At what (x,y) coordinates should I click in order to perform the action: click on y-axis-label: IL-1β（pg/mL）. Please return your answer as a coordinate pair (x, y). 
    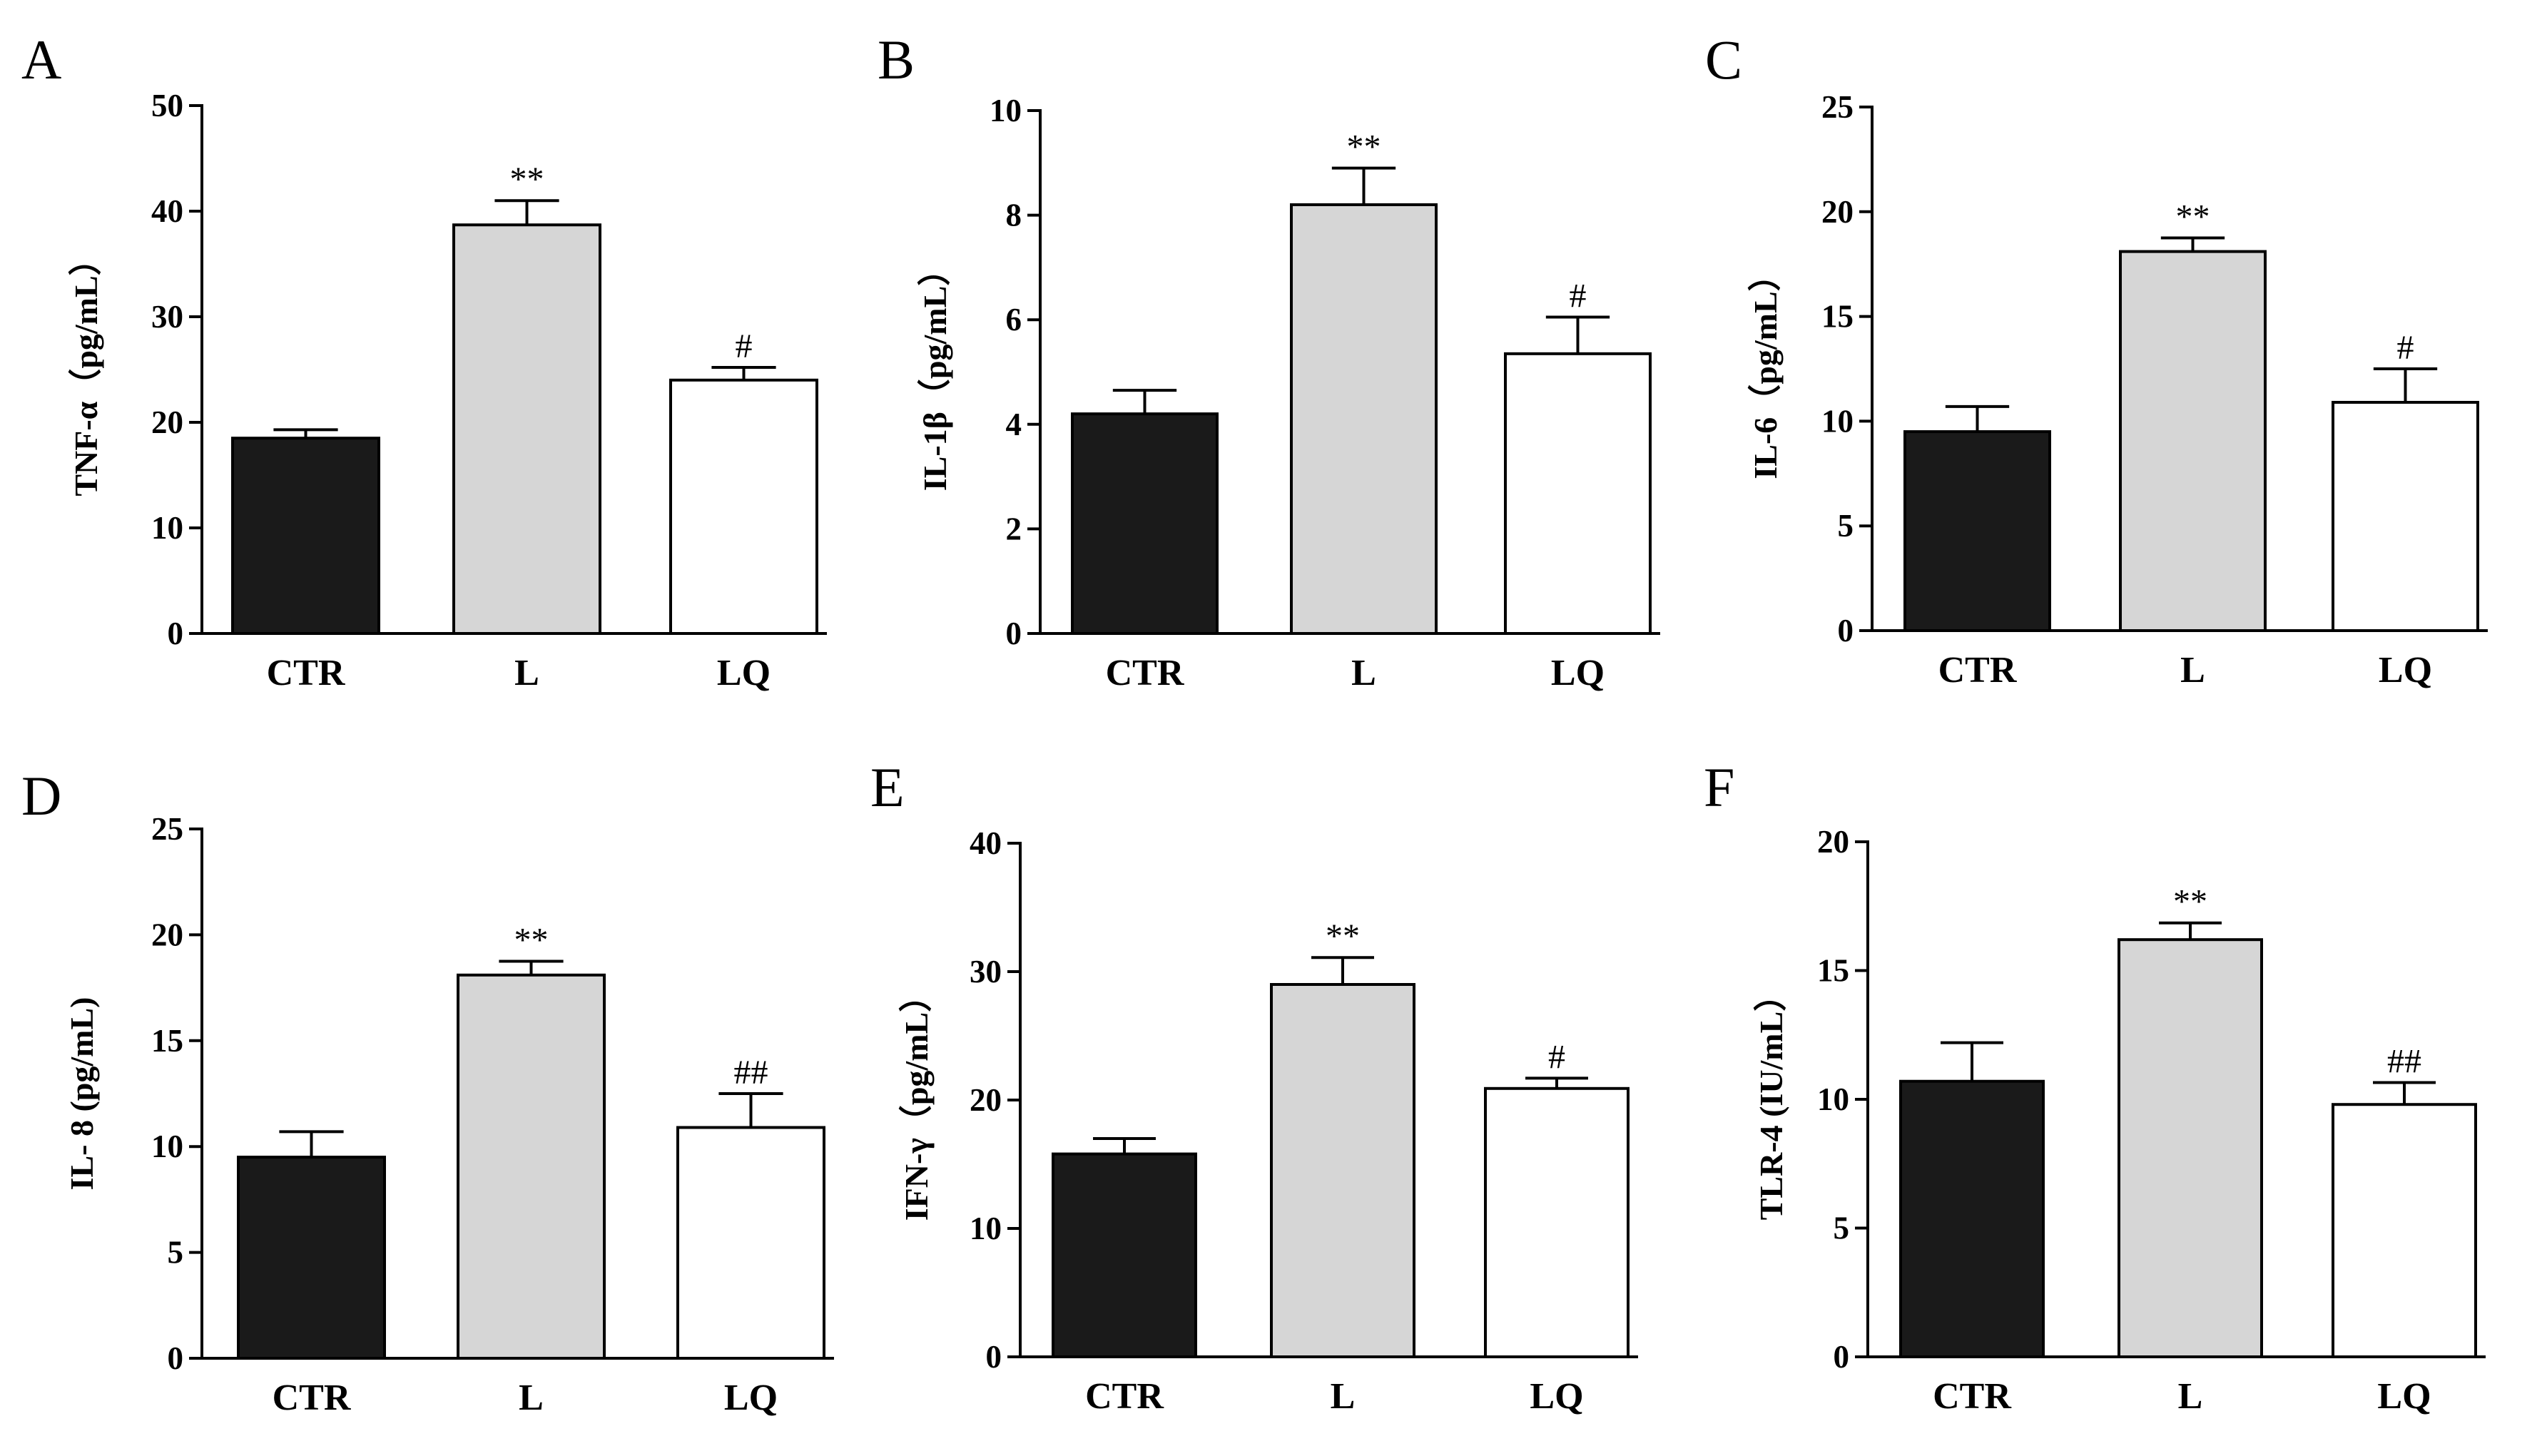
    Looking at the image, I should click on (935, 372).